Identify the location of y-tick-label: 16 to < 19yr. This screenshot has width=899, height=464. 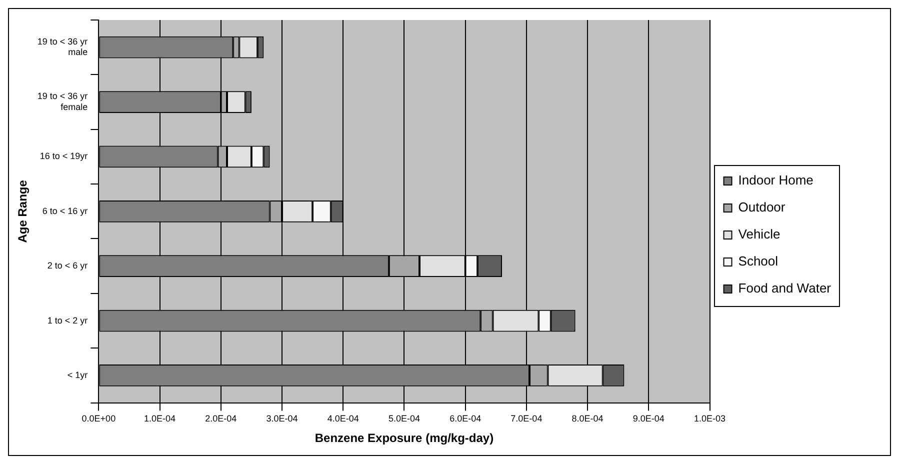
(64, 156).